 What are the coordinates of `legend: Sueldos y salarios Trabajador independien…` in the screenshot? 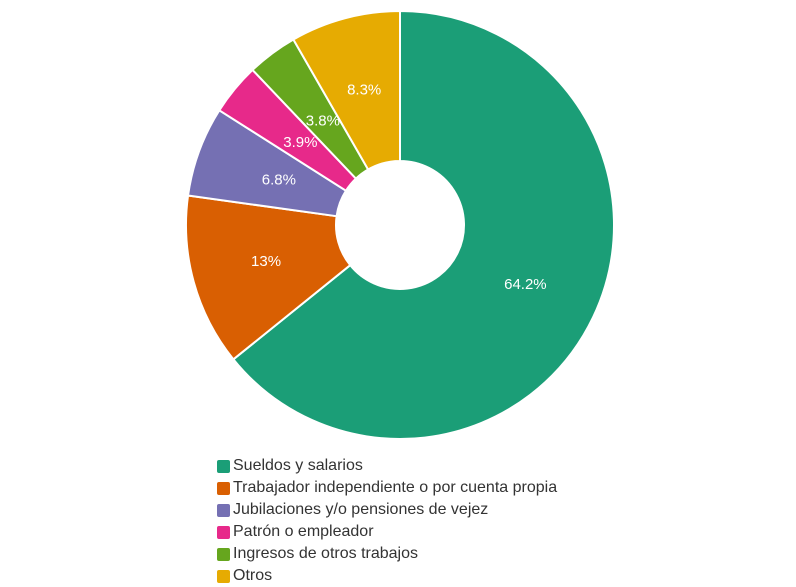 It's located at (387, 521).